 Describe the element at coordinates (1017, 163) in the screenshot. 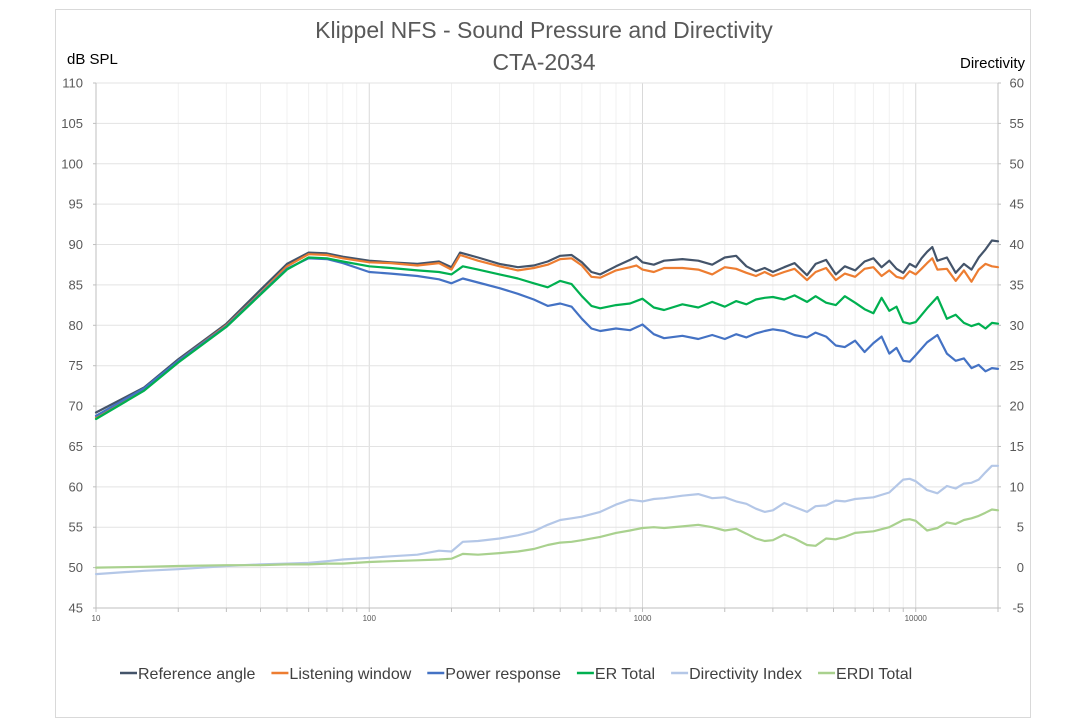

I see `y2-tick-label: 50` at that location.